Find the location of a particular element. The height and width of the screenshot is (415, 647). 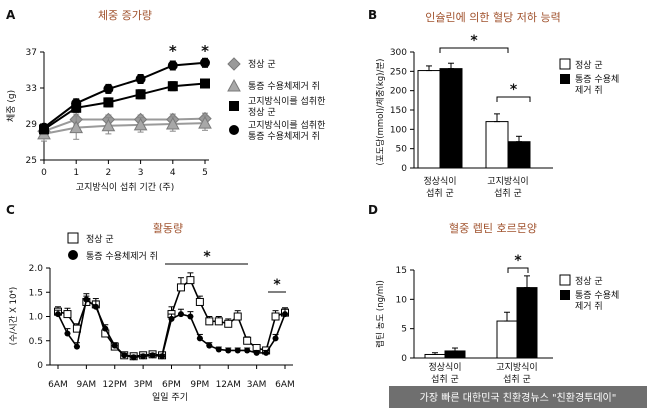

y-axis-label: (포도당(mmol)/체중(kg)/분) is located at coordinates (380, 112).